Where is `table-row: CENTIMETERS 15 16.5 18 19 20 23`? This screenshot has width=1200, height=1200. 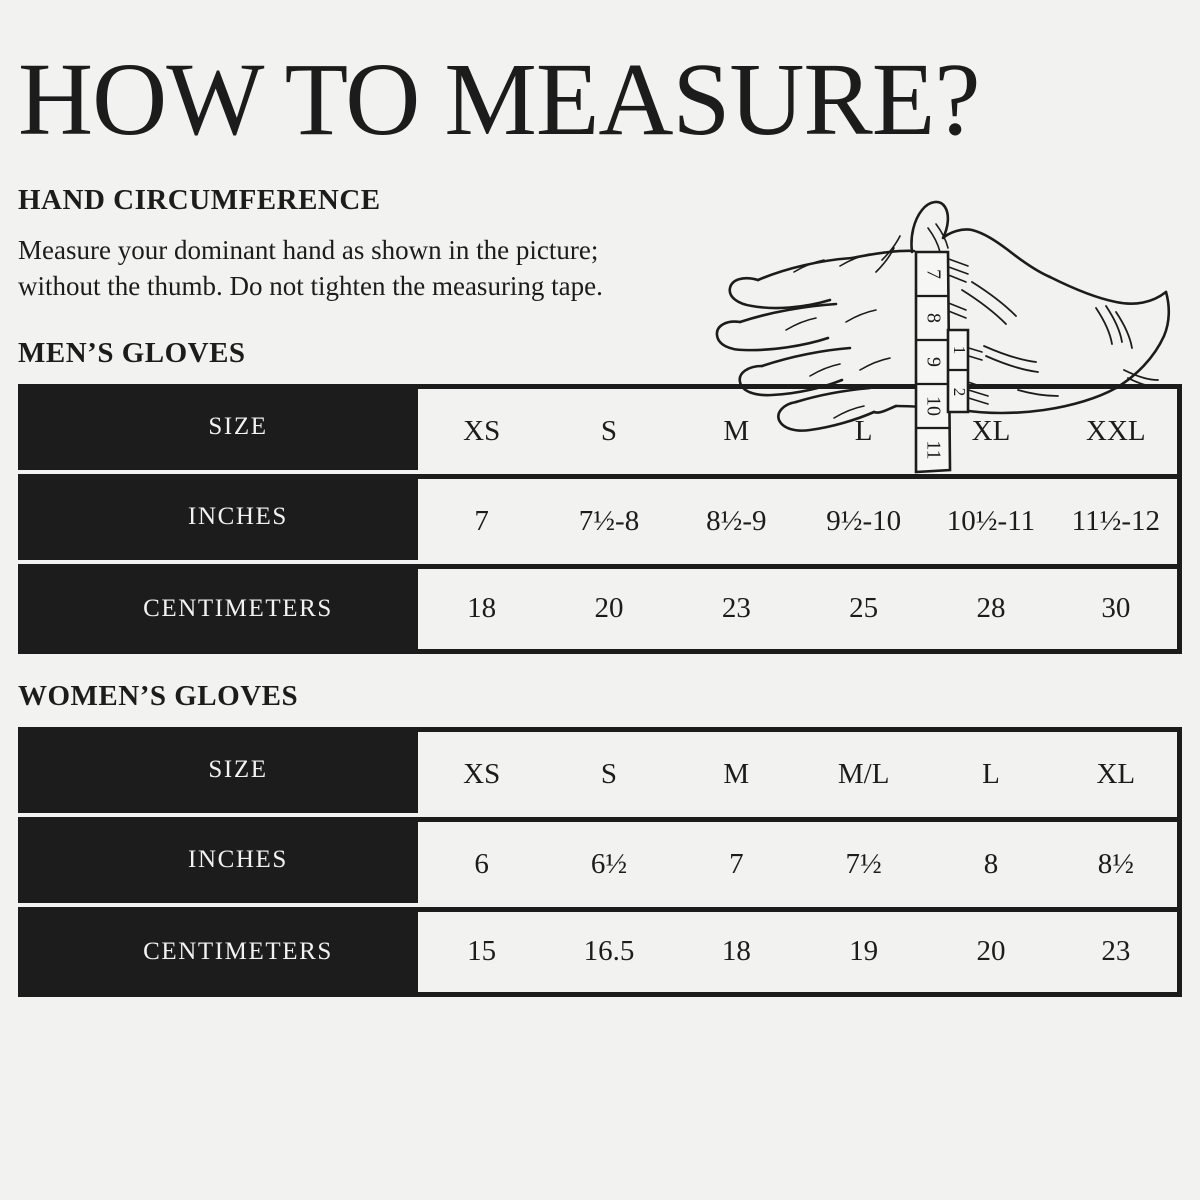
table-row: CENTIMETERS 15 16.5 18 19 20 23 is located at coordinates (600, 951).